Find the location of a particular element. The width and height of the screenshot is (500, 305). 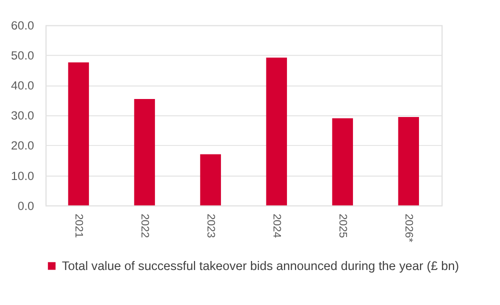

y-tick-label: 40.0 is located at coordinates (23, 85).